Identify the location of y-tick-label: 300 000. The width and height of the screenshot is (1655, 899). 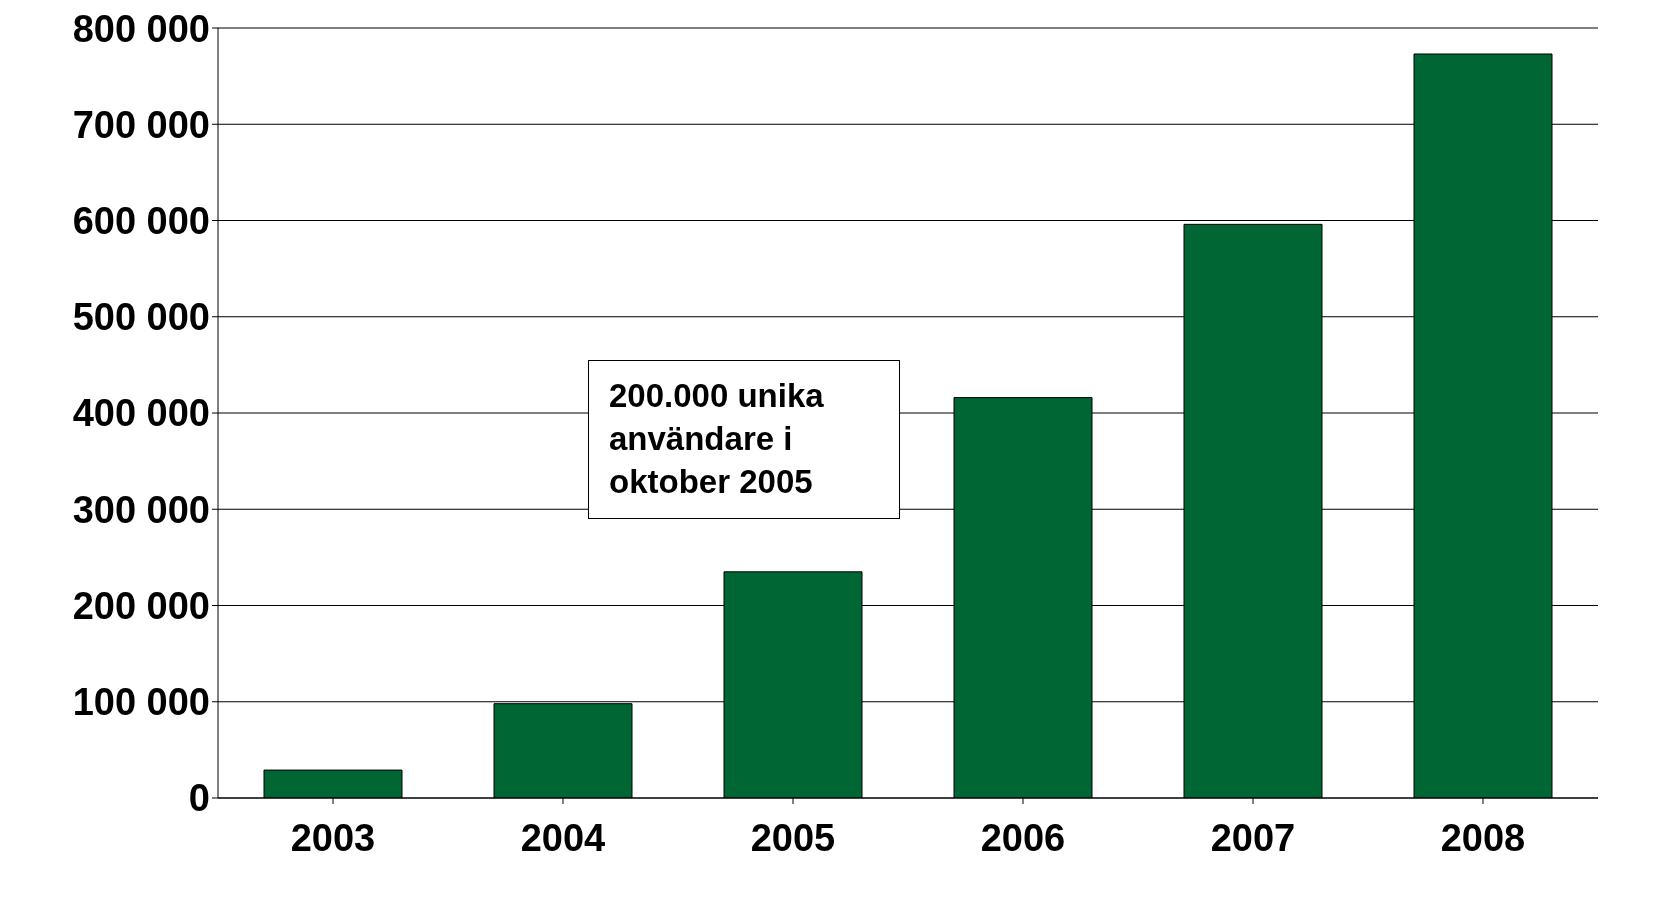
(141, 509).